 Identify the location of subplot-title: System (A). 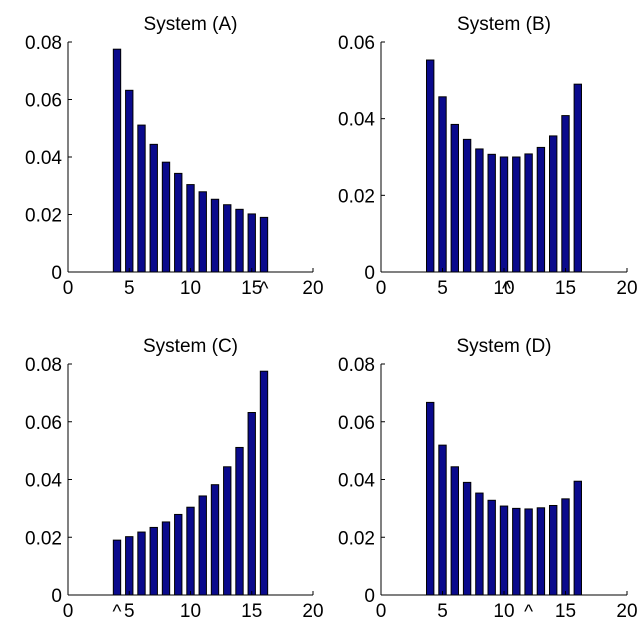
(191, 24).